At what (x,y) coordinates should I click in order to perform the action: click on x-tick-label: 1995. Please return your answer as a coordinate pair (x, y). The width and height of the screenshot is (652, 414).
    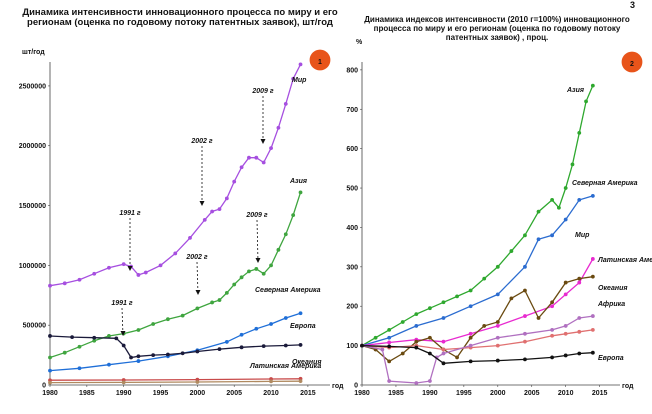
    Looking at the image, I should click on (464, 393).